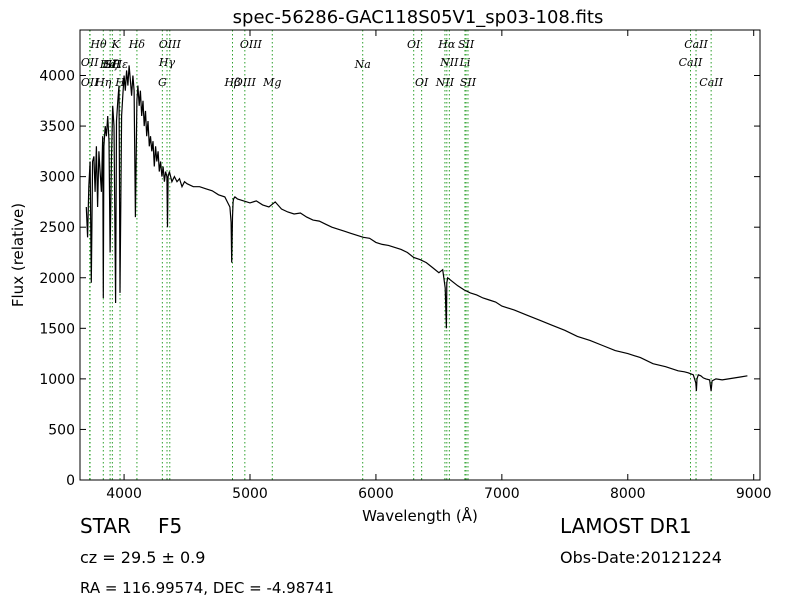 The height and width of the screenshot is (600, 800). Describe the element at coordinates (98, 44) in the screenshot. I see `spectral-line-label: Hθ` at that location.